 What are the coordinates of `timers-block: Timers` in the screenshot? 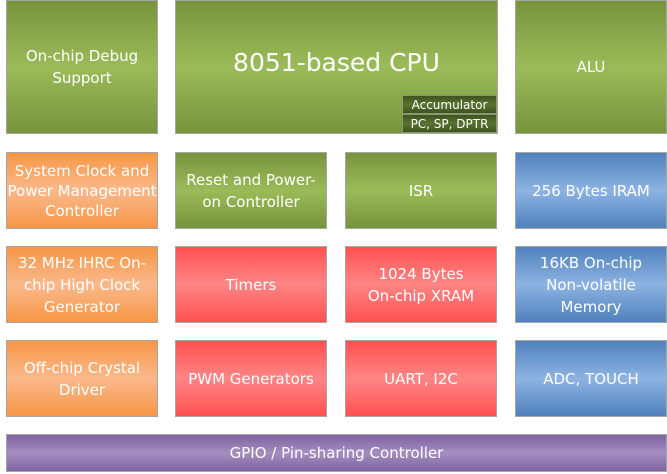 It's located at (251, 284).